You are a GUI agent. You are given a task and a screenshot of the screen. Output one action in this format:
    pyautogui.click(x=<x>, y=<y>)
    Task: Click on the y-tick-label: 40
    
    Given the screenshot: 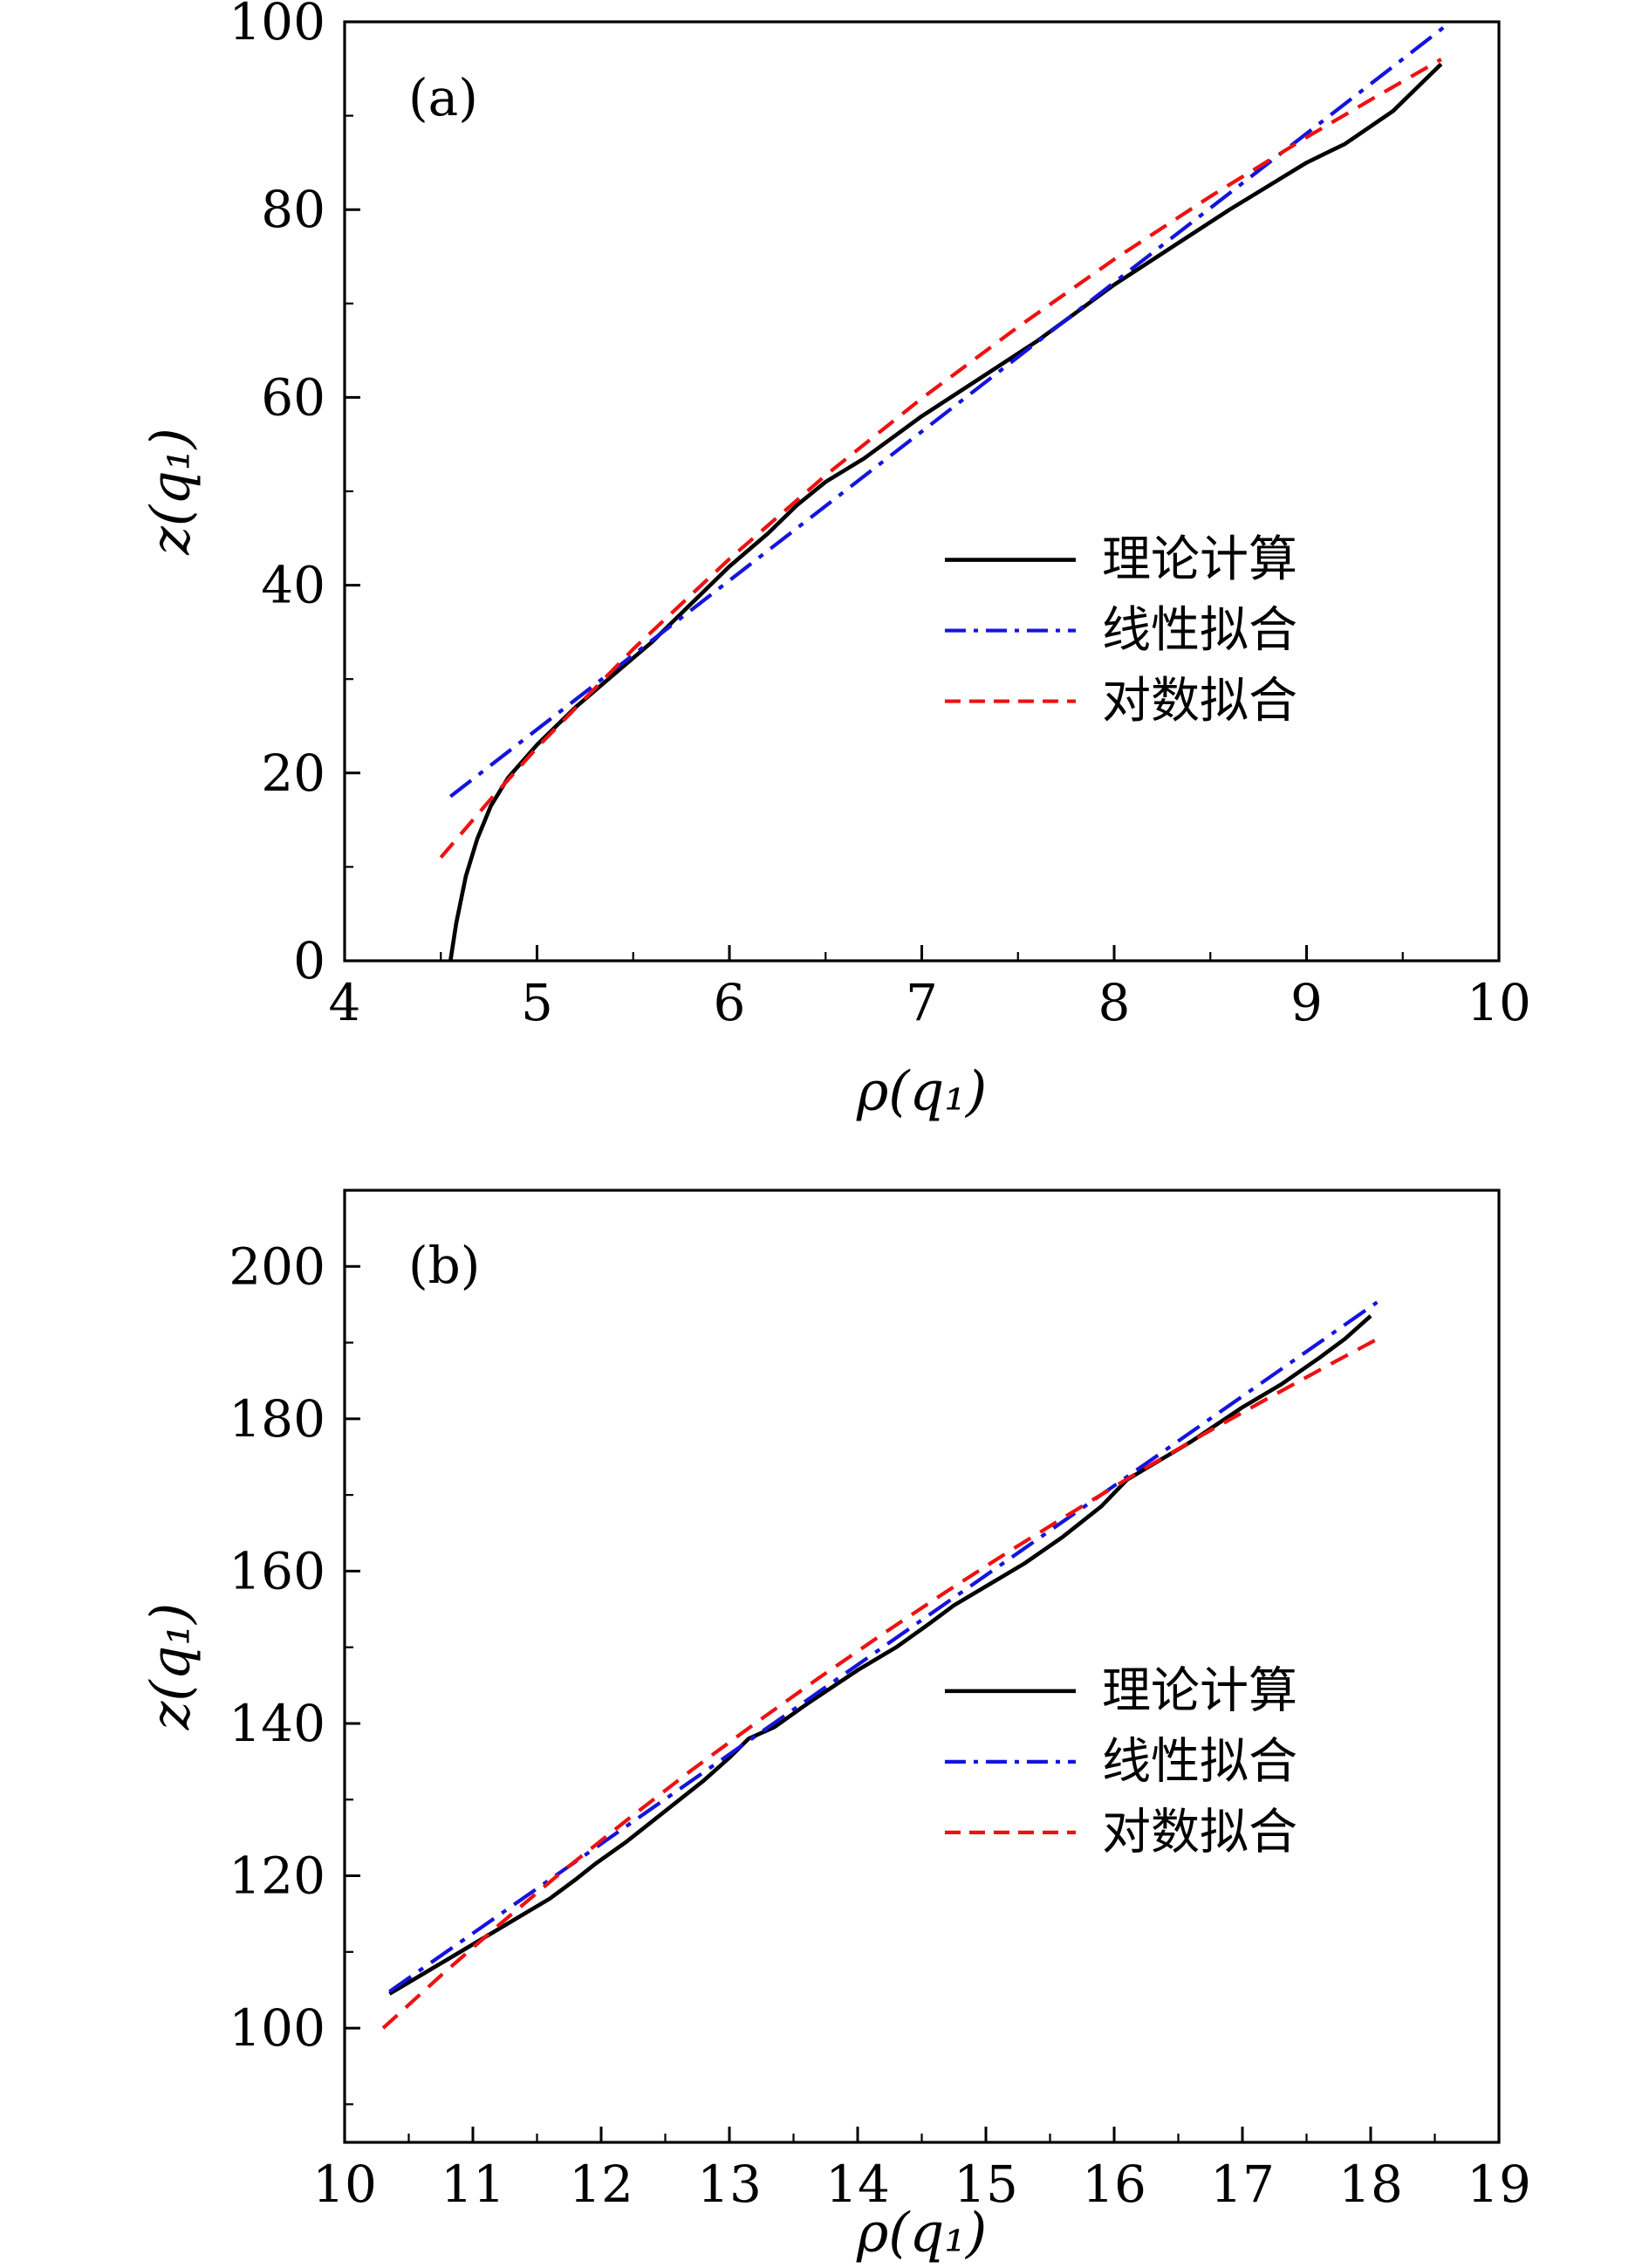 What is the action you would take?
    pyautogui.click(x=293, y=585)
    